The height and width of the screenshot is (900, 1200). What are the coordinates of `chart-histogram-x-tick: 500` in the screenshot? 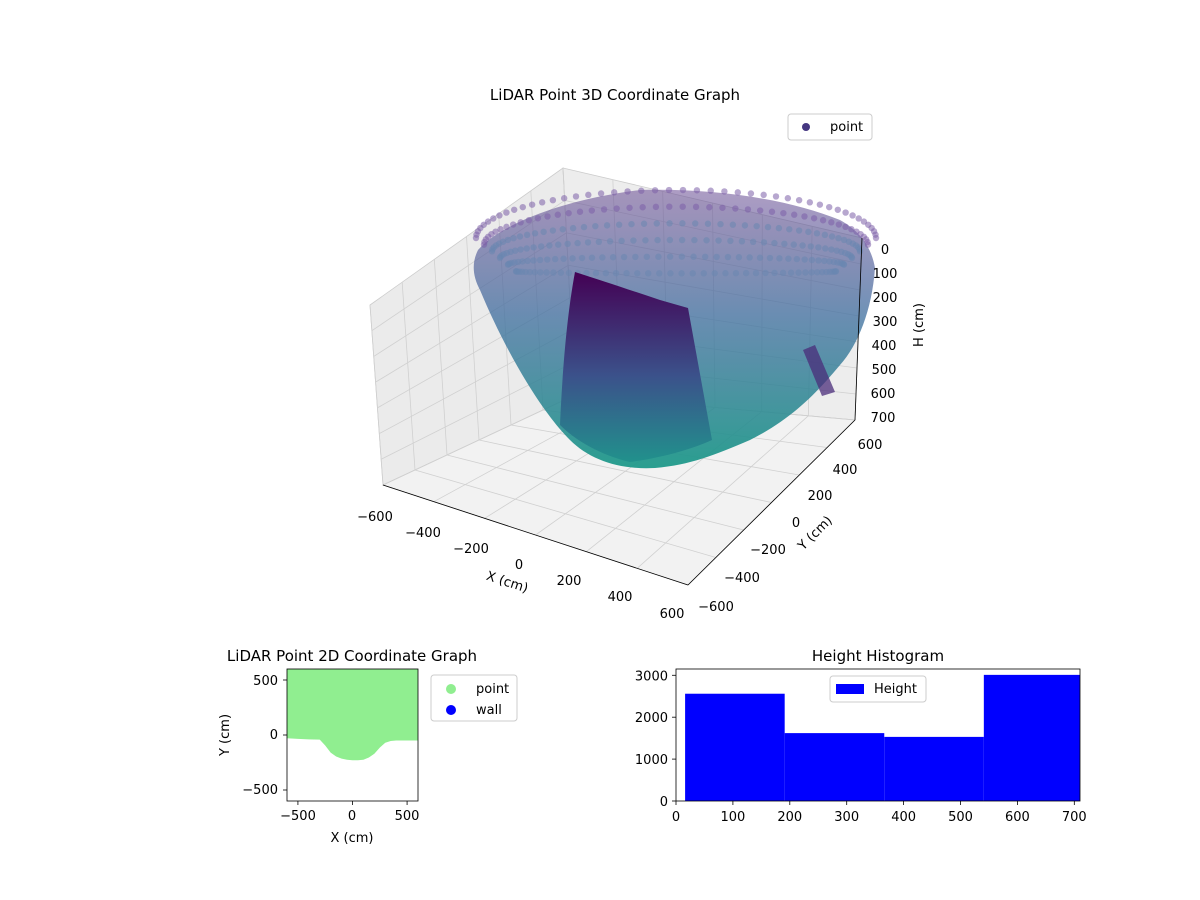 It's located at (960, 817).